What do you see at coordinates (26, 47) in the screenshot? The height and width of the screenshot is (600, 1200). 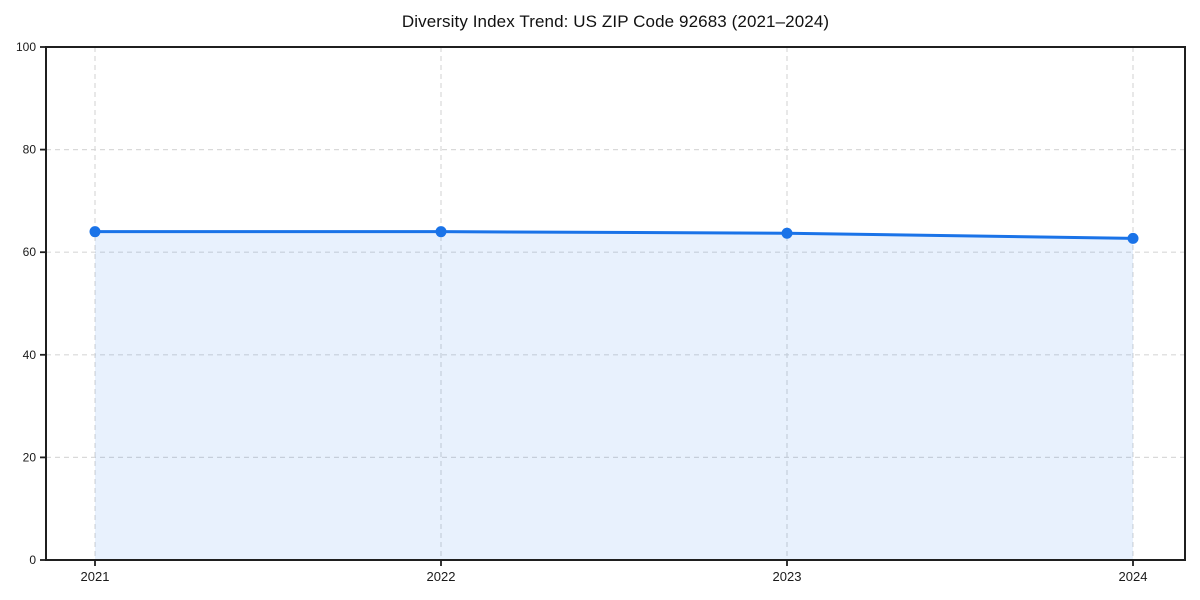 I see `y-tick-label-100: 100` at bounding box center [26, 47].